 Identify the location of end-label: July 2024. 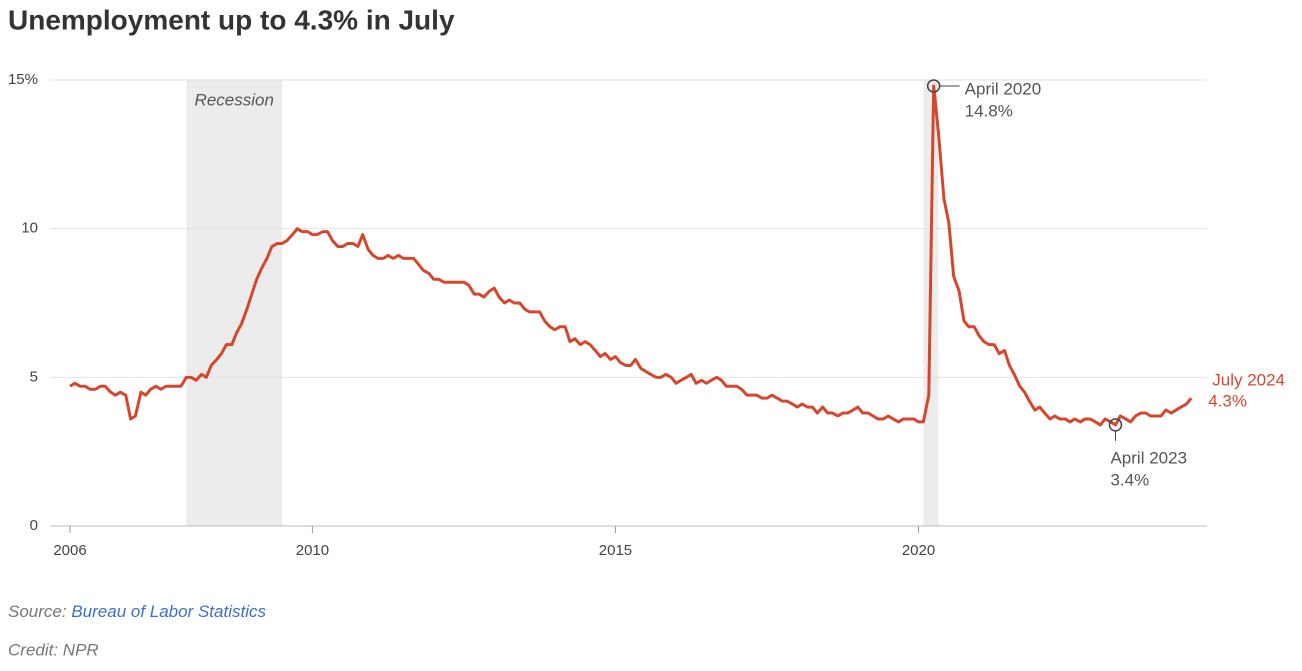
(1248, 380).